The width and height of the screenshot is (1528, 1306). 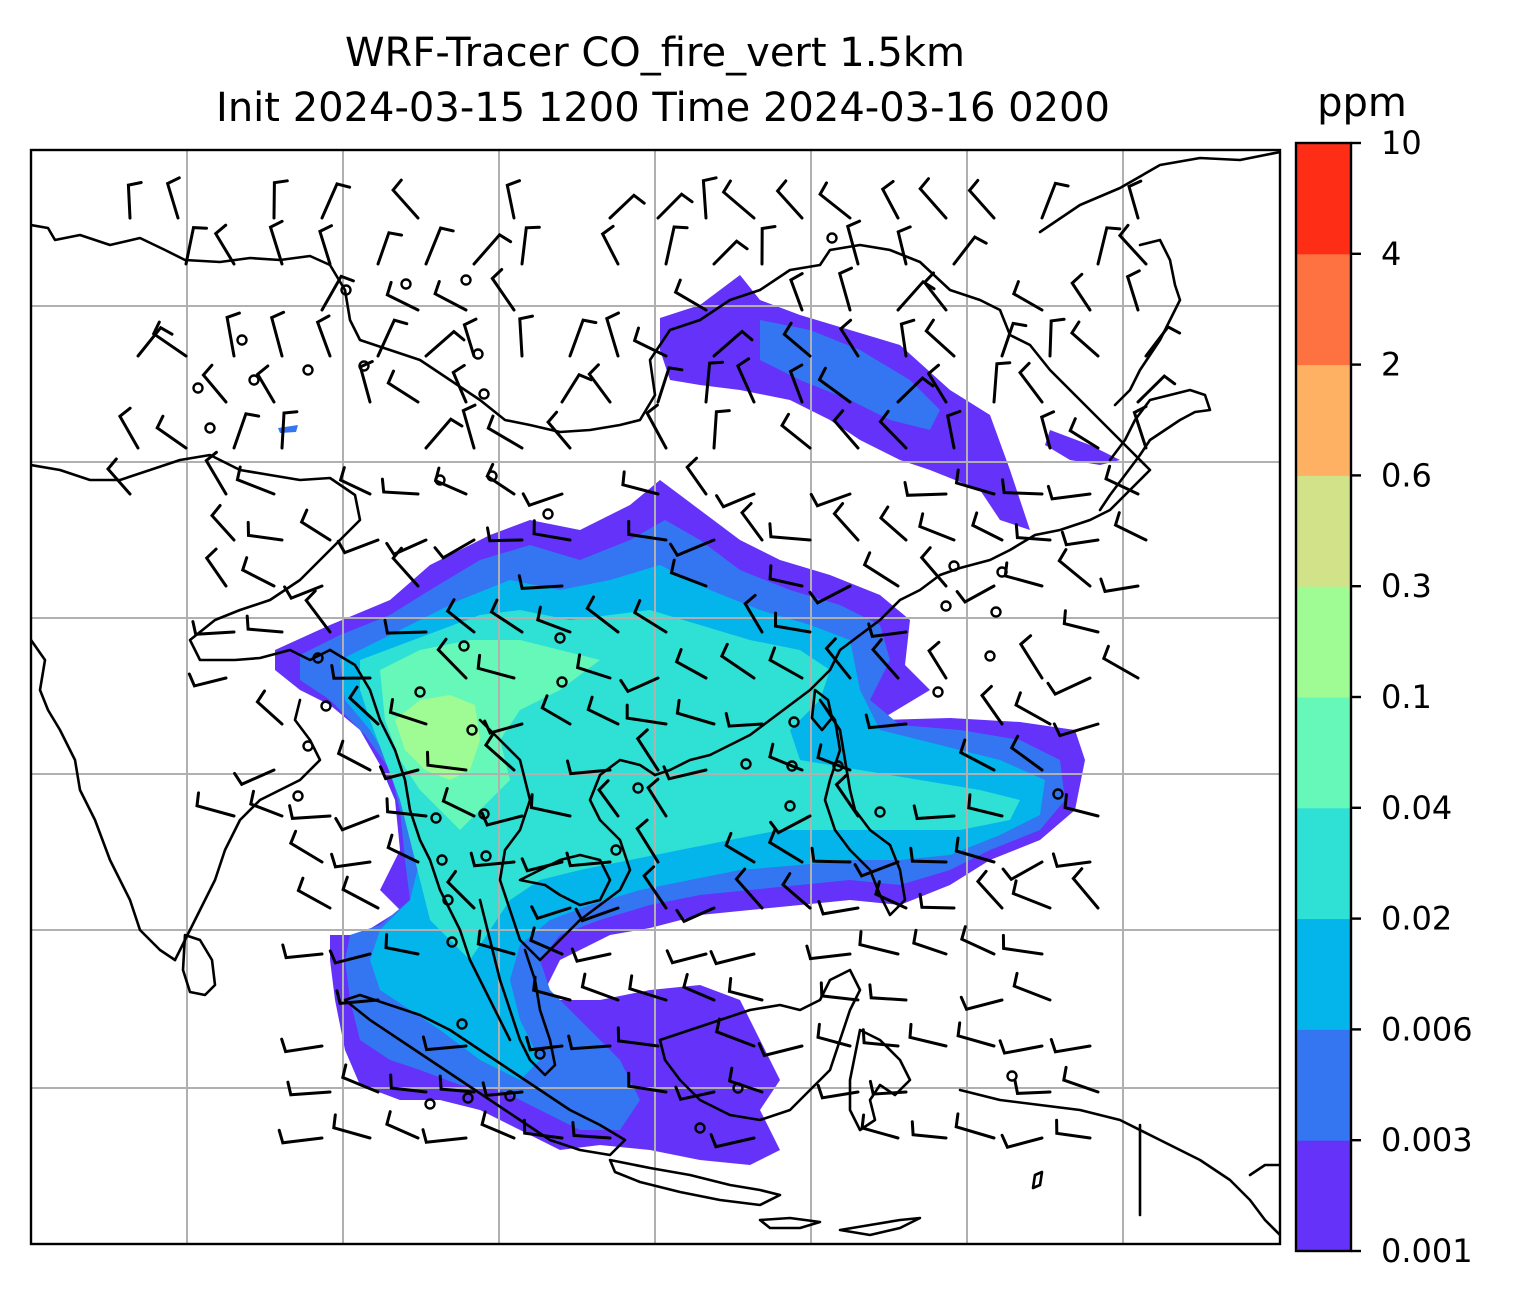 I want to click on coastline-small-island, so click(x=1037, y=1180).